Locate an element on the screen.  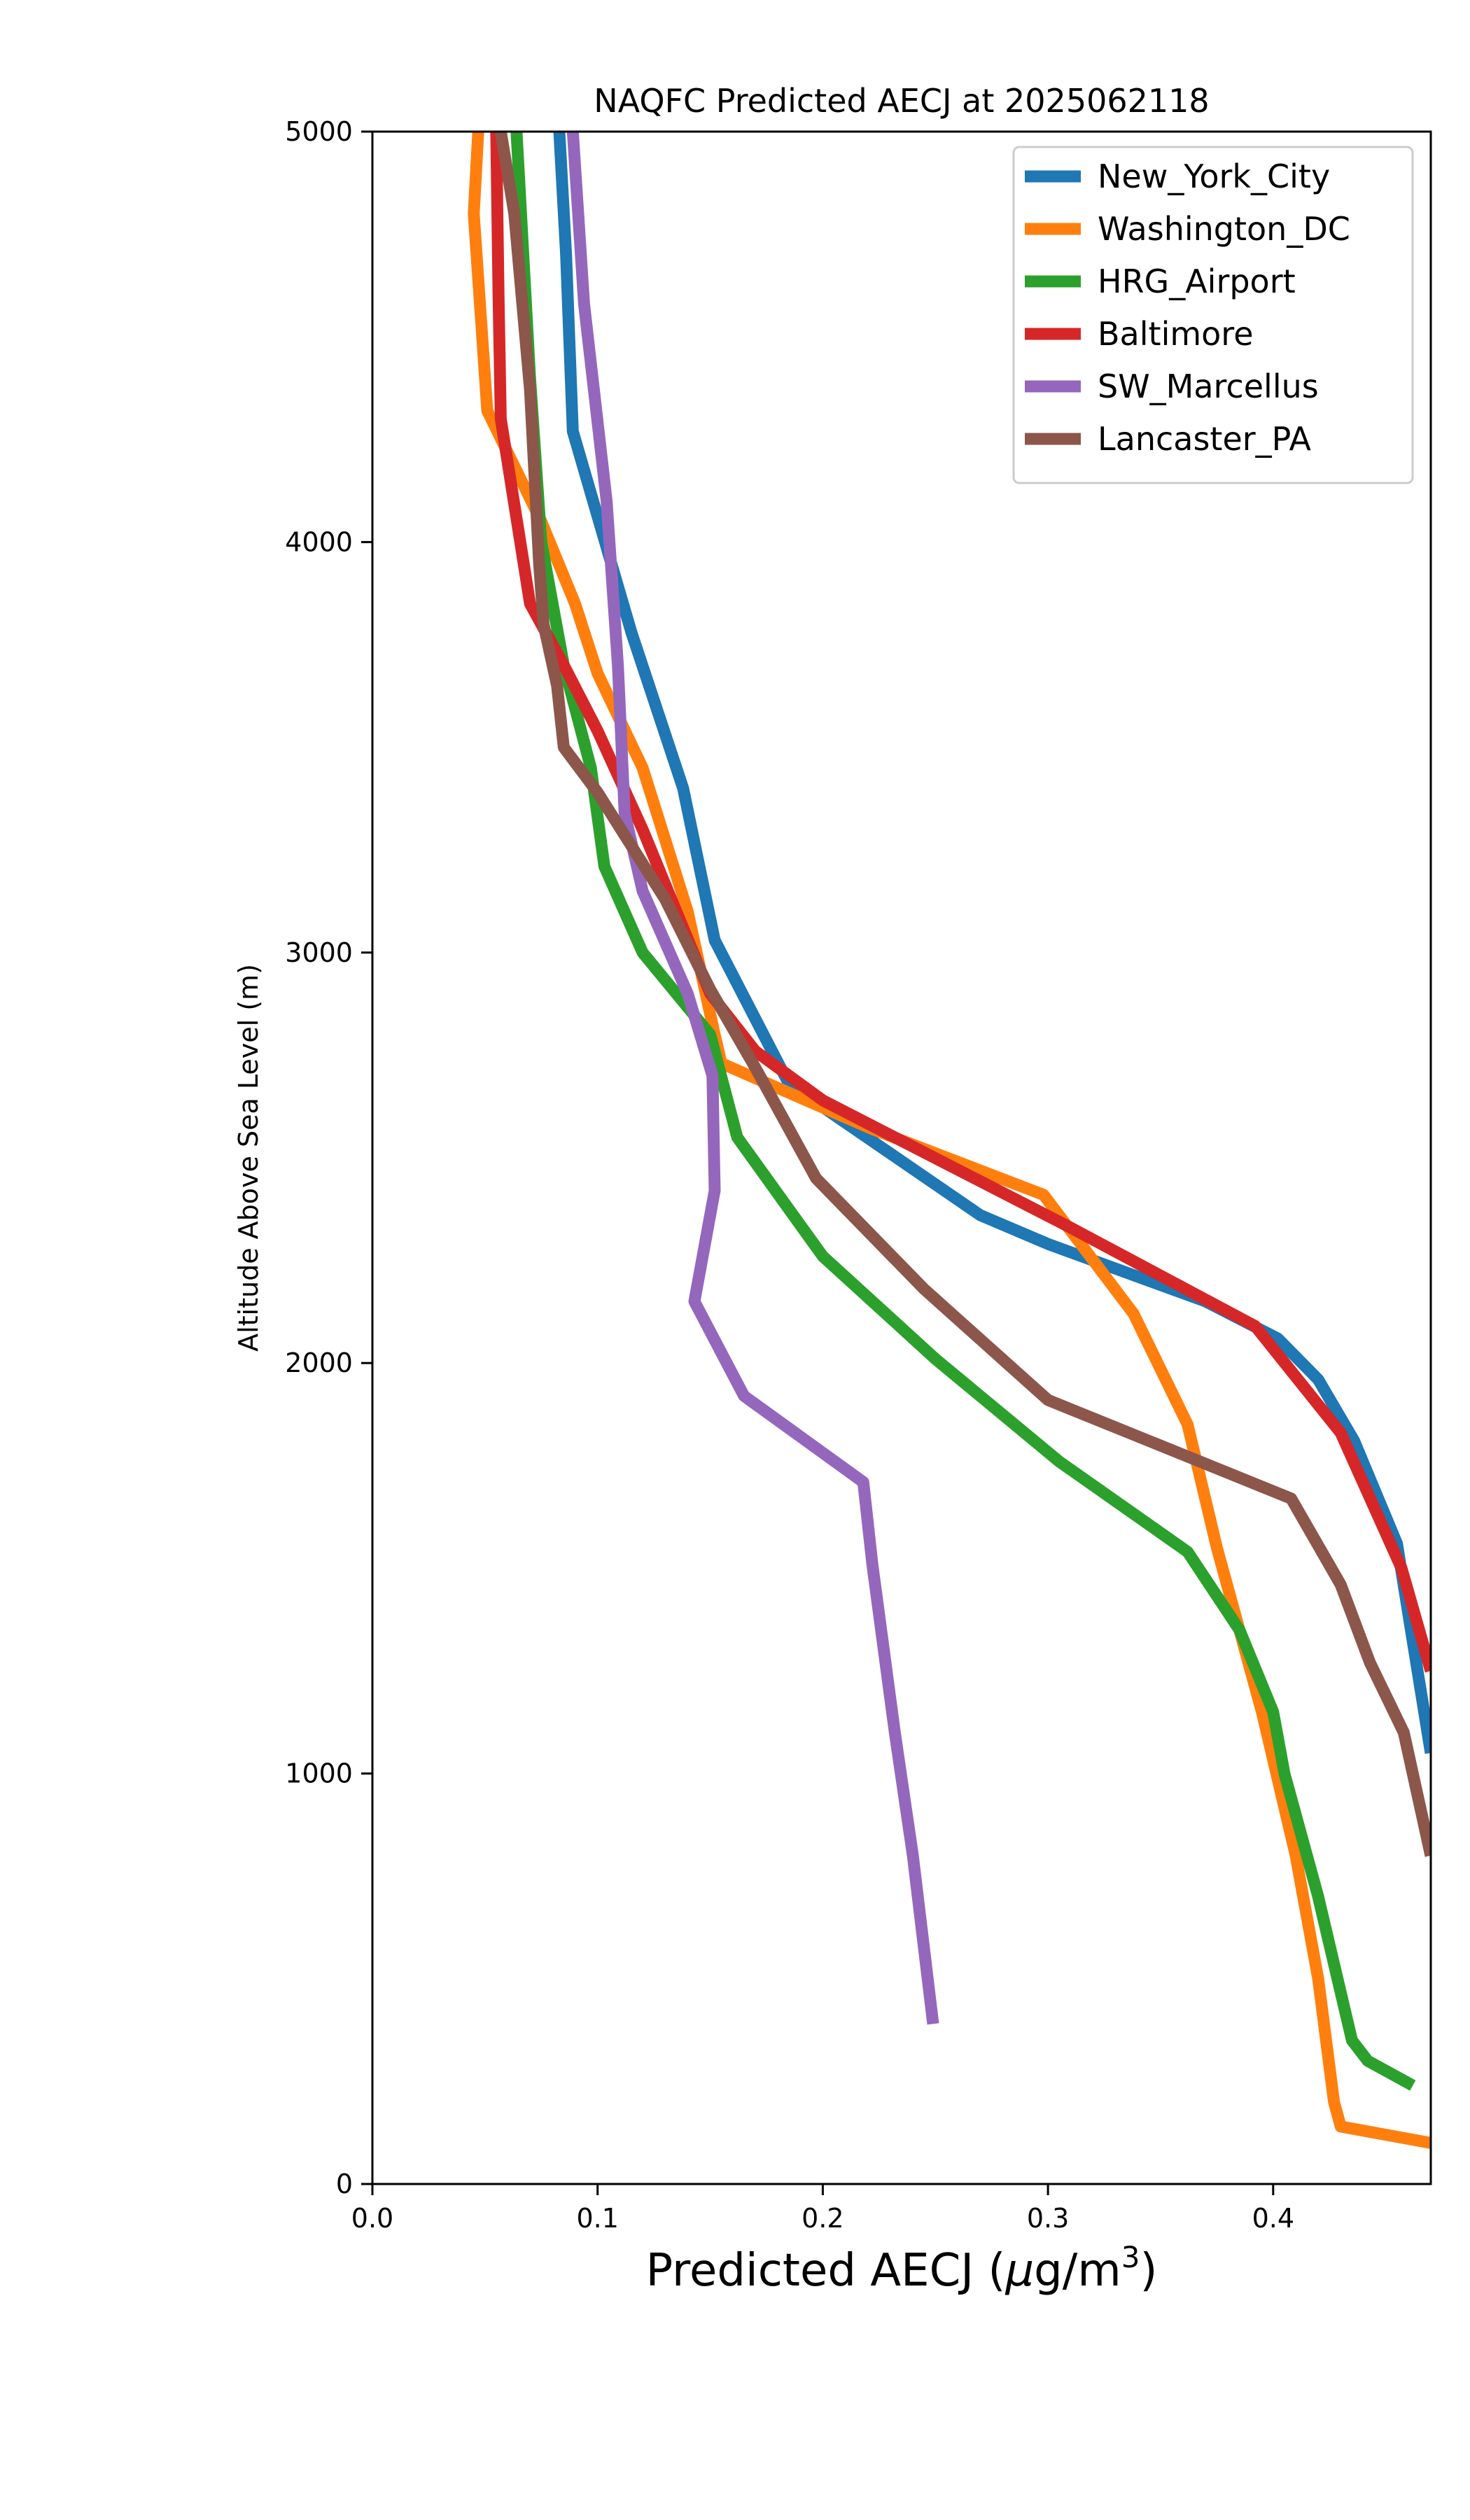
x-axis-label-main: Predicted AECJ ( is located at coordinates (826, 2271).